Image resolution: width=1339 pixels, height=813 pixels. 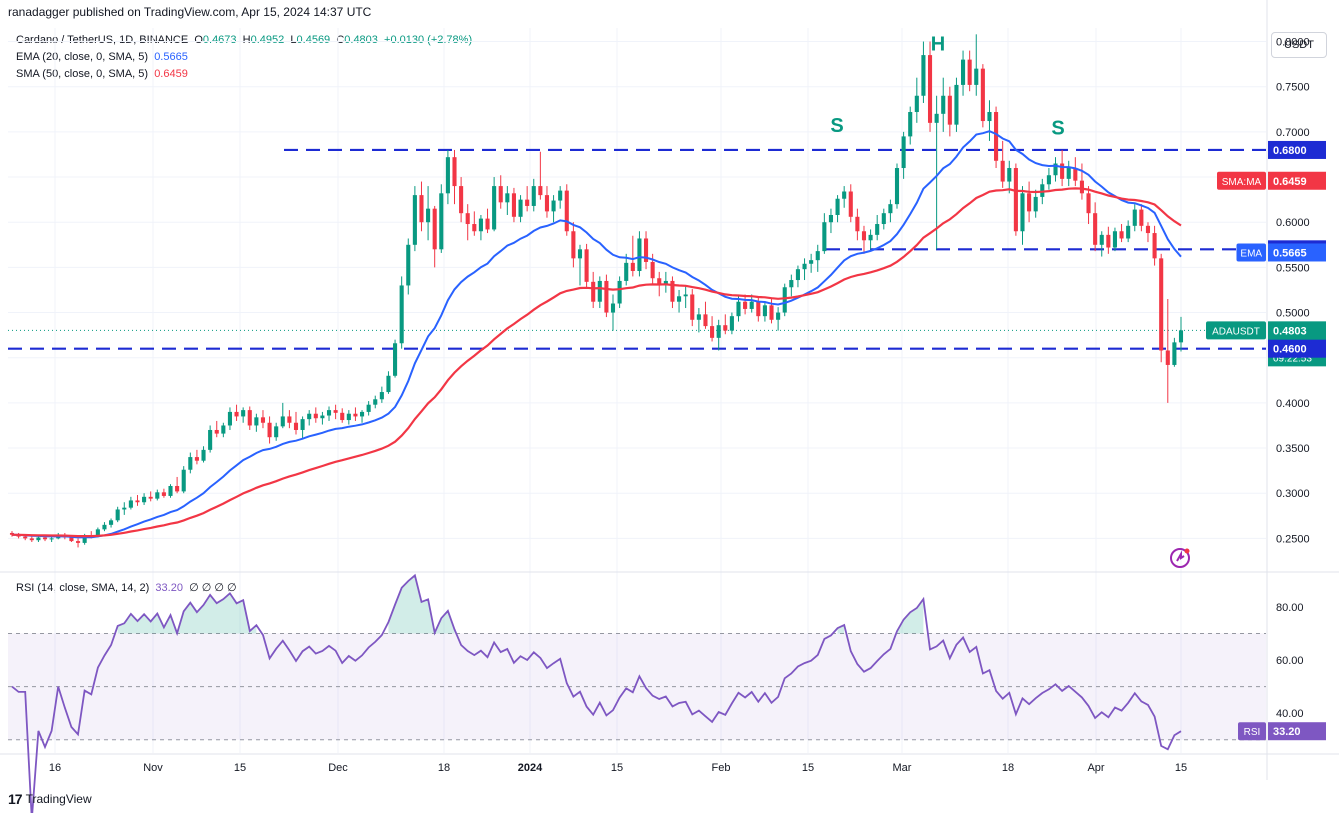 I want to click on ema-legend: EMA (20, close, 0, SMA, 5) 0.5665, so click(x=102, y=57).